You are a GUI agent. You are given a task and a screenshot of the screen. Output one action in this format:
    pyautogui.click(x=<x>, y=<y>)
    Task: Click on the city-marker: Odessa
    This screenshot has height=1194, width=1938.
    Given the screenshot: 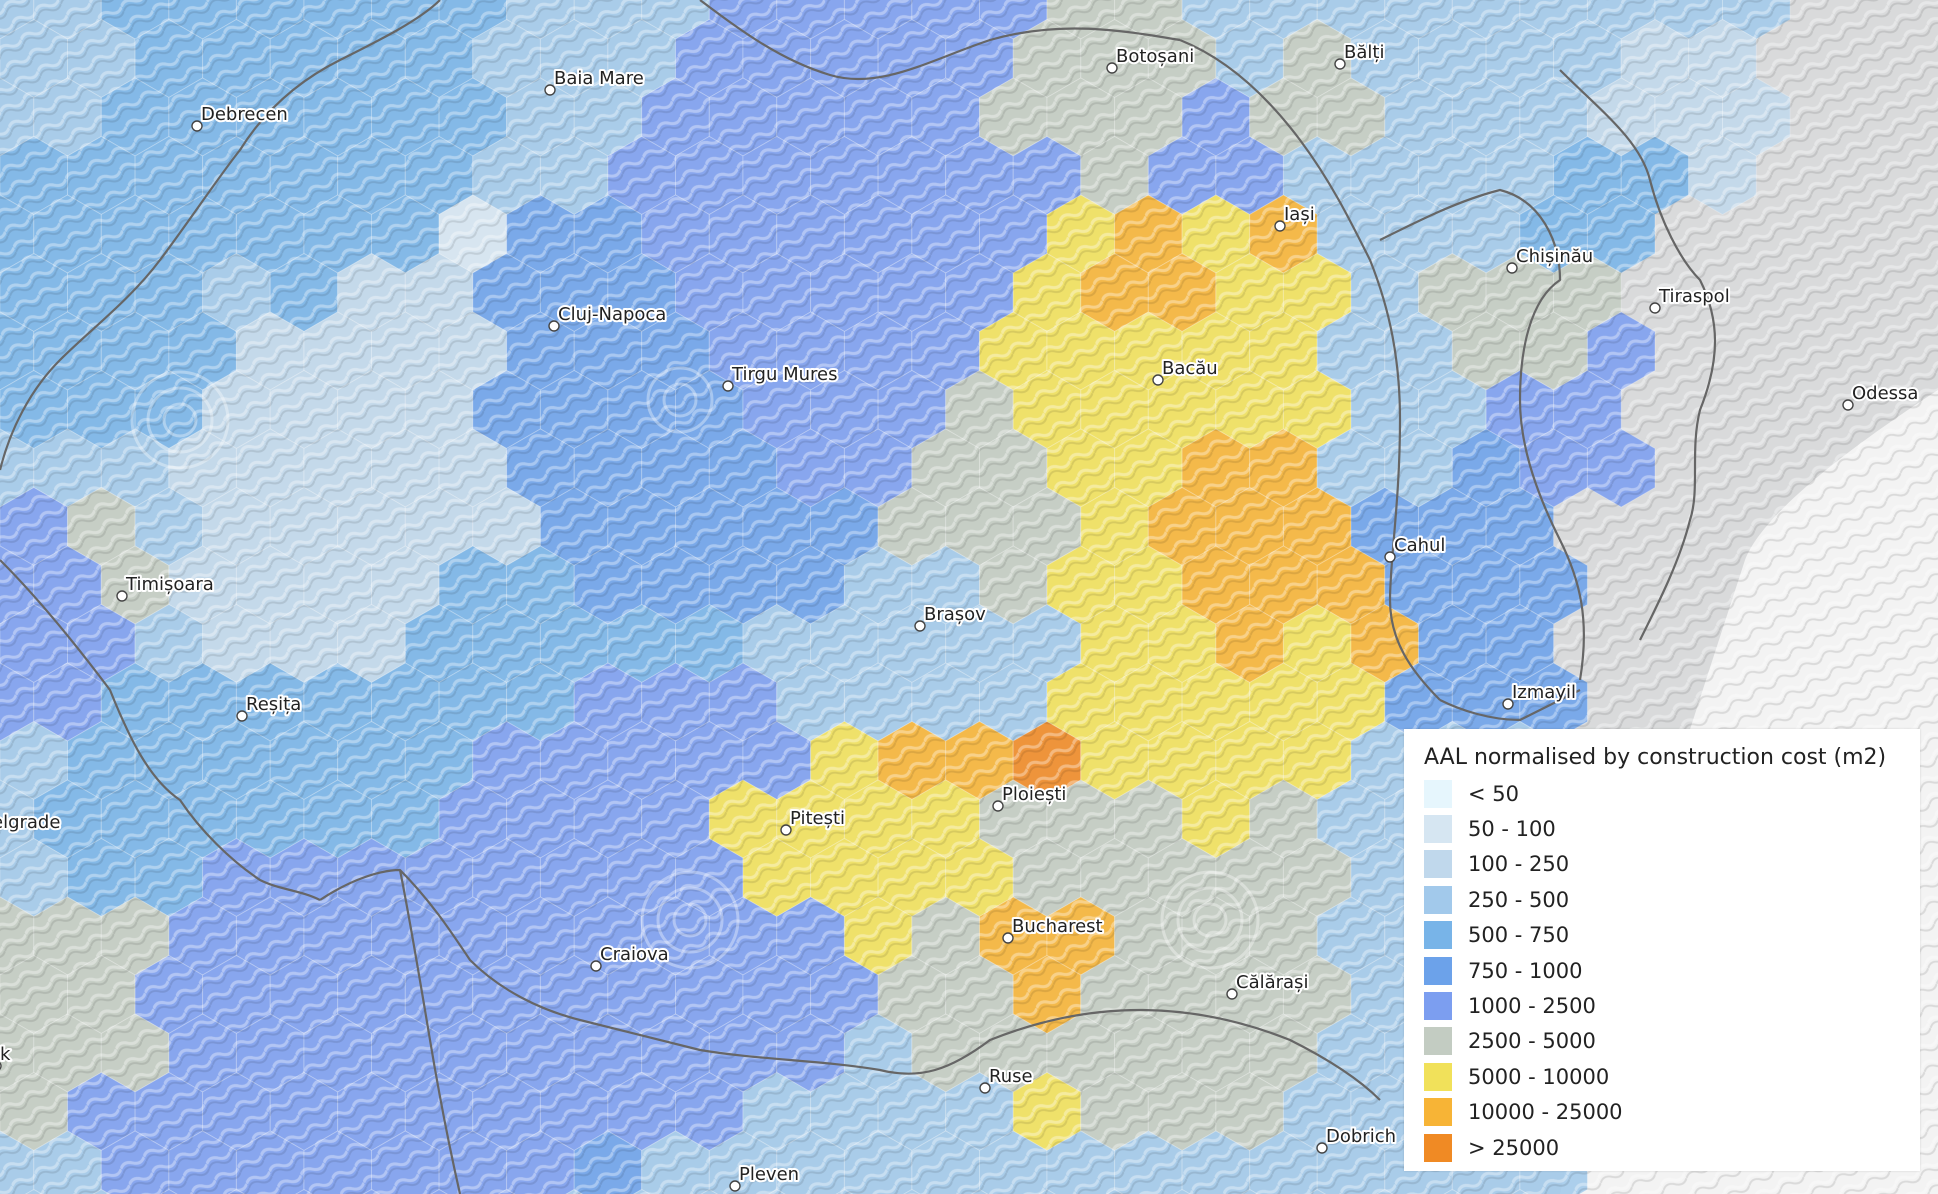 What is the action you would take?
    pyautogui.click(x=1881, y=396)
    